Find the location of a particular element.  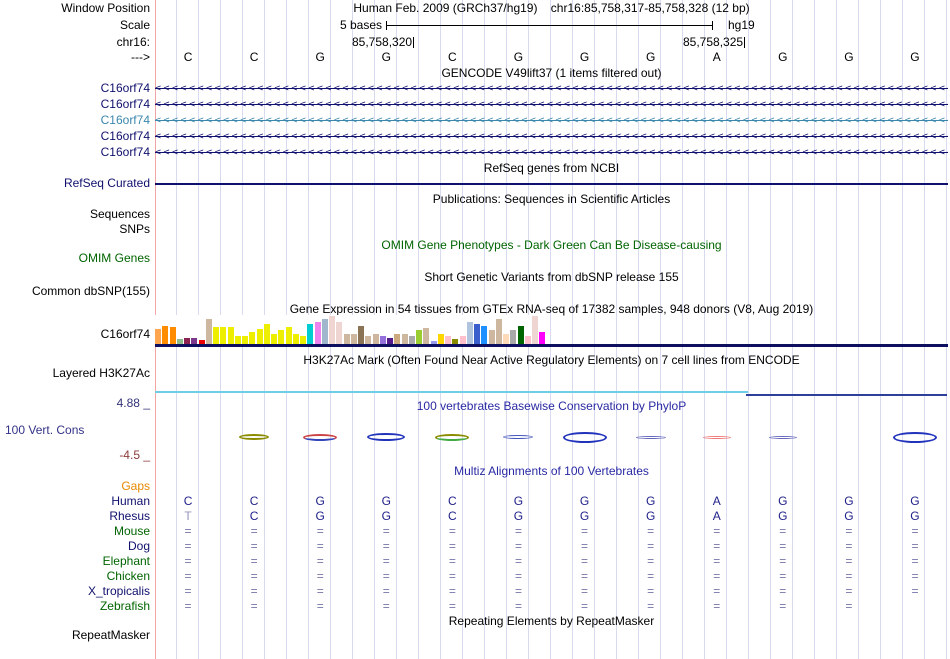

species-label: Rhesus is located at coordinates (129, 516).